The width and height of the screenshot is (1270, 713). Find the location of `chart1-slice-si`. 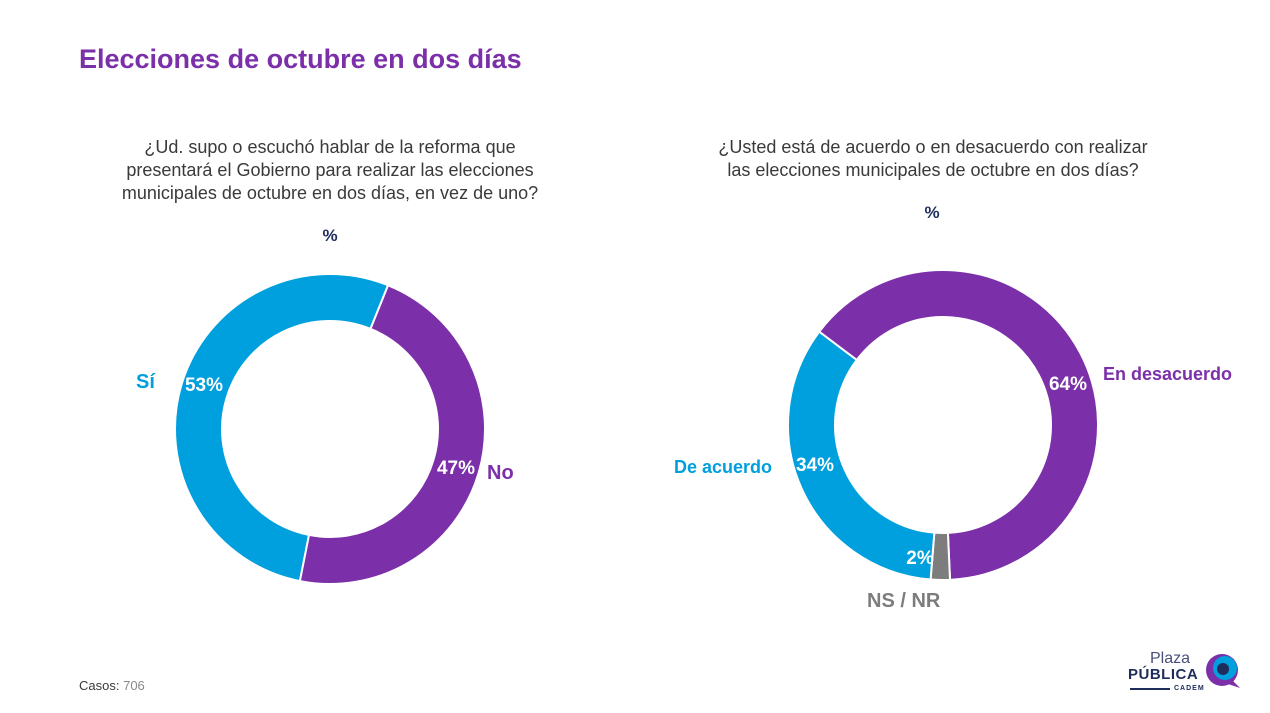

chart1-slice-si is located at coordinates (282, 428).